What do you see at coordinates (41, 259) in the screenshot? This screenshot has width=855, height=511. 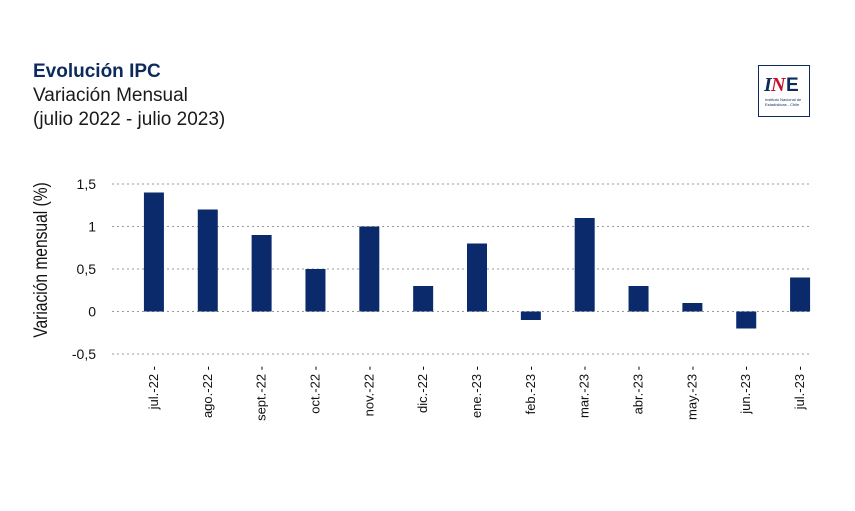 I see `y-axis-label: Variación mensual (%)` at bounding box center [41, 259].